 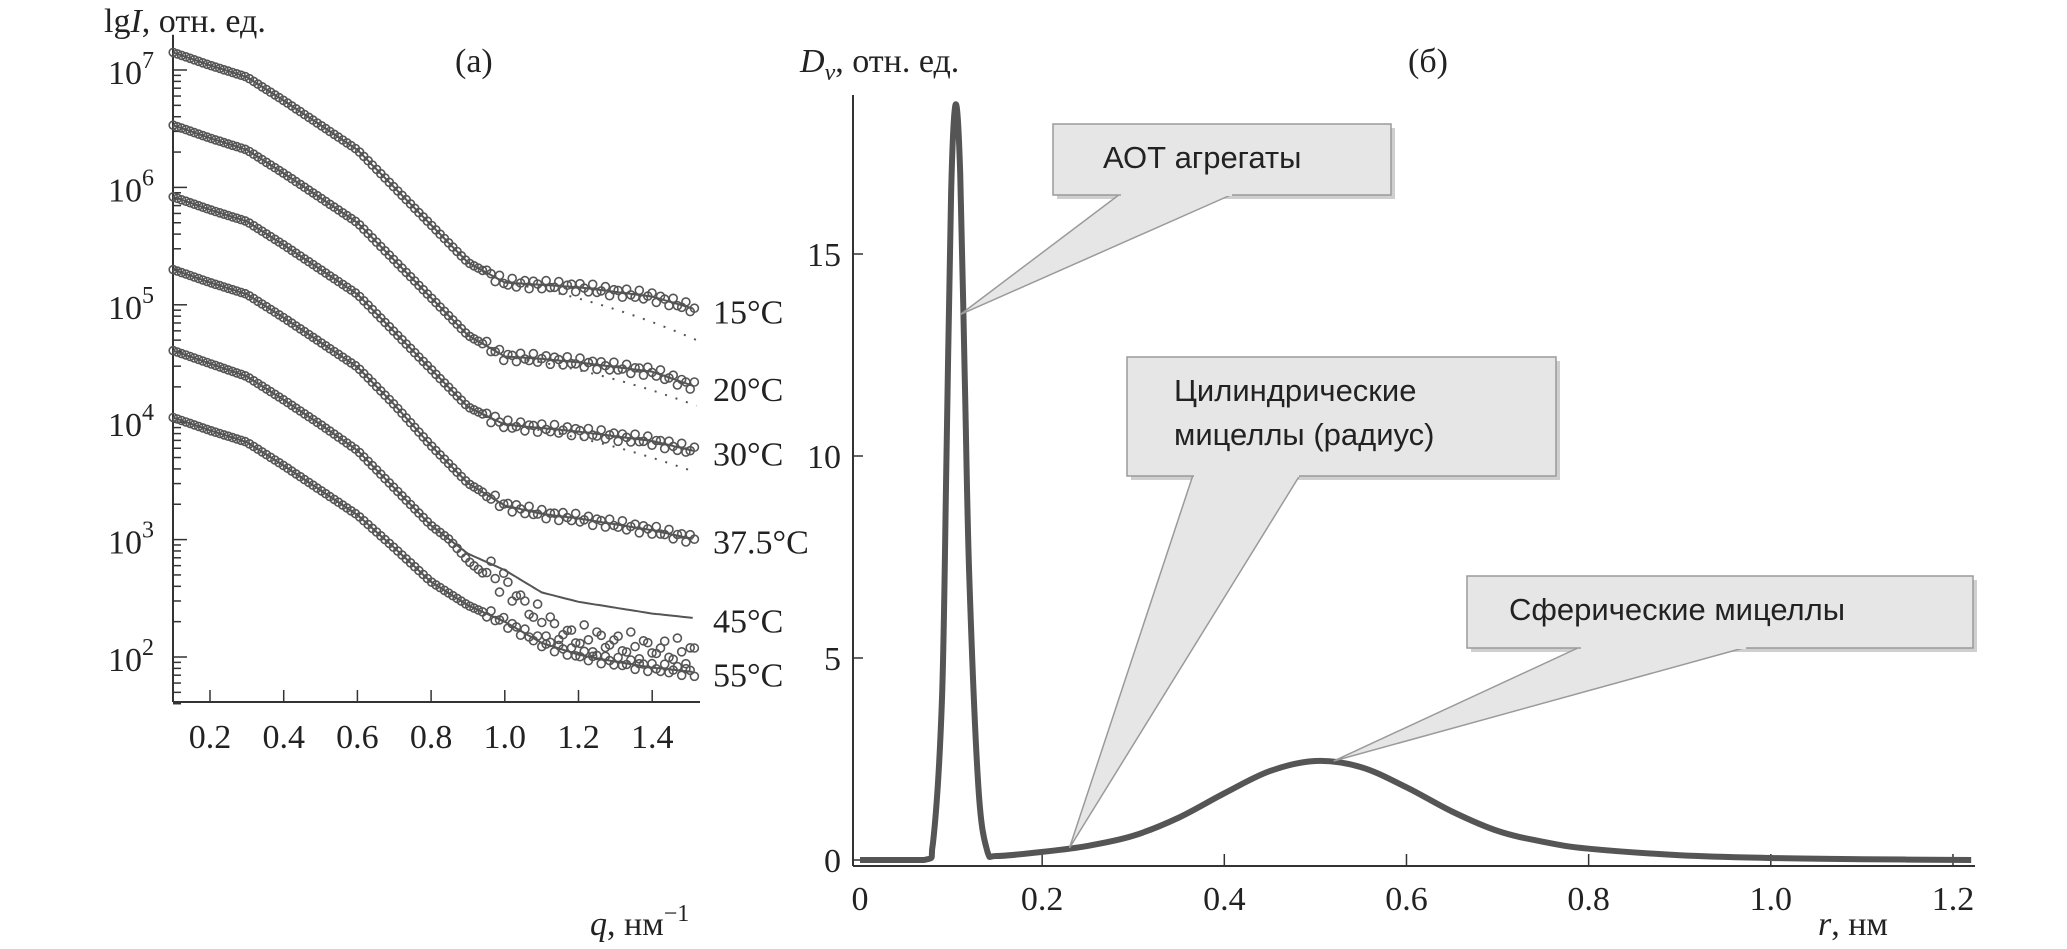 What do you see at coordinates (879, 64) in the screenshot?
I see `panel-b-ylabel: Dv, отн. ед.` at bounding box center [879, 64].